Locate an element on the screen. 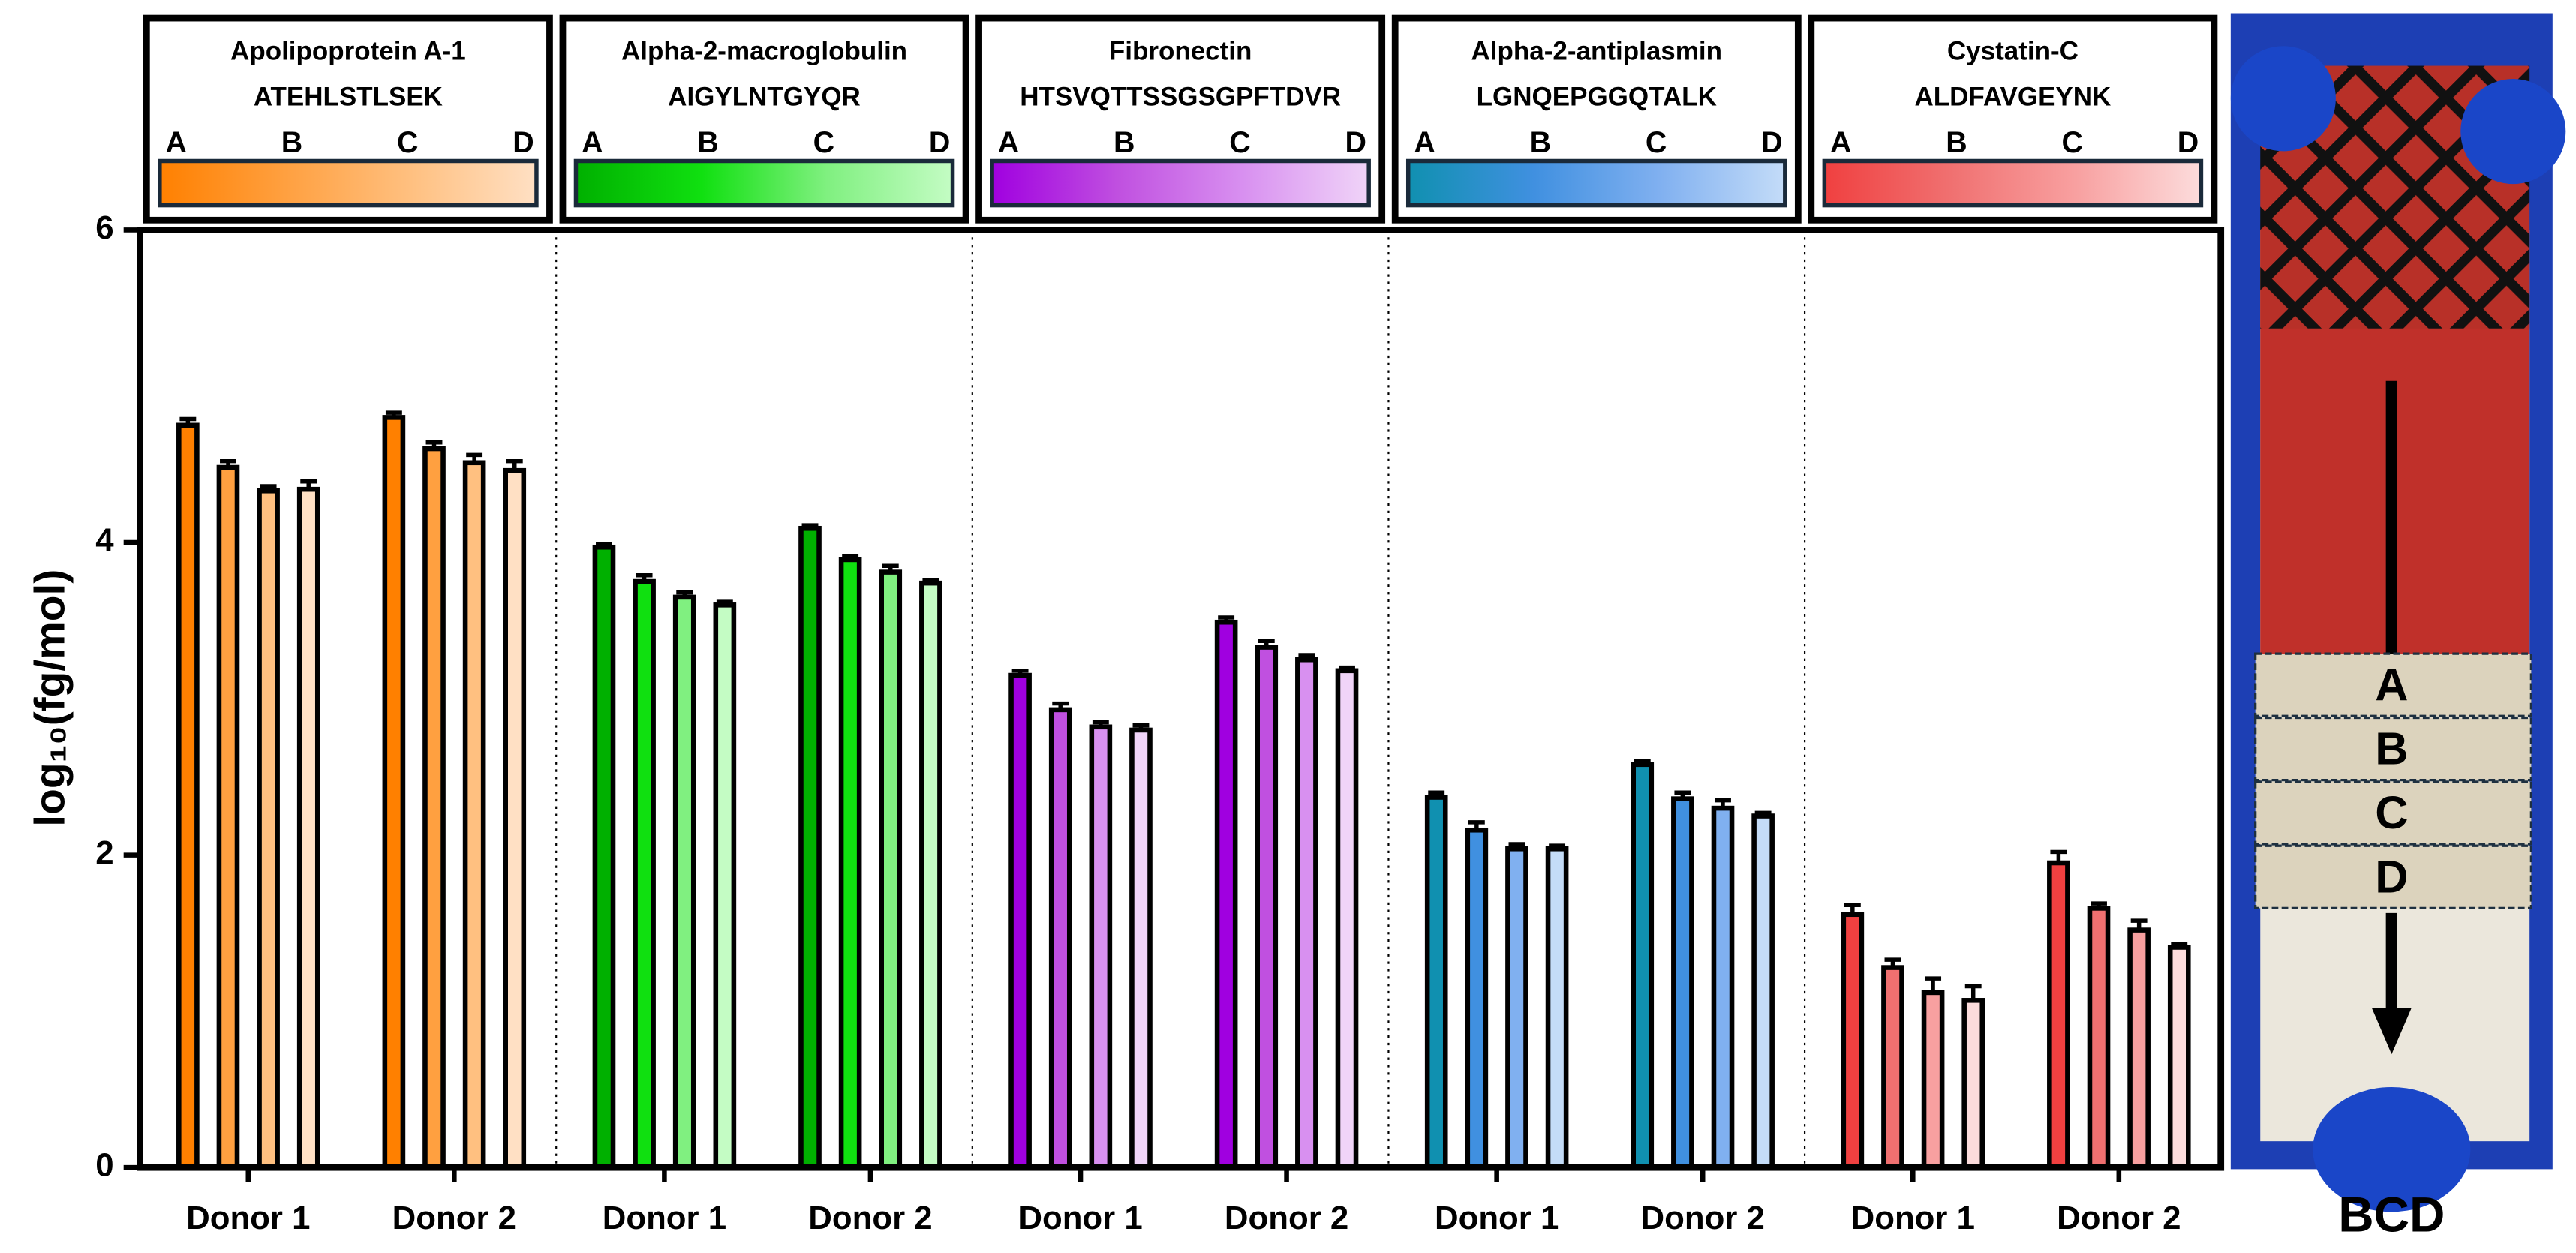 This screenshot has height=1253, width=2576. panel-subtitle: AIGYLNTGYQR is located at coordinates (764, 97).